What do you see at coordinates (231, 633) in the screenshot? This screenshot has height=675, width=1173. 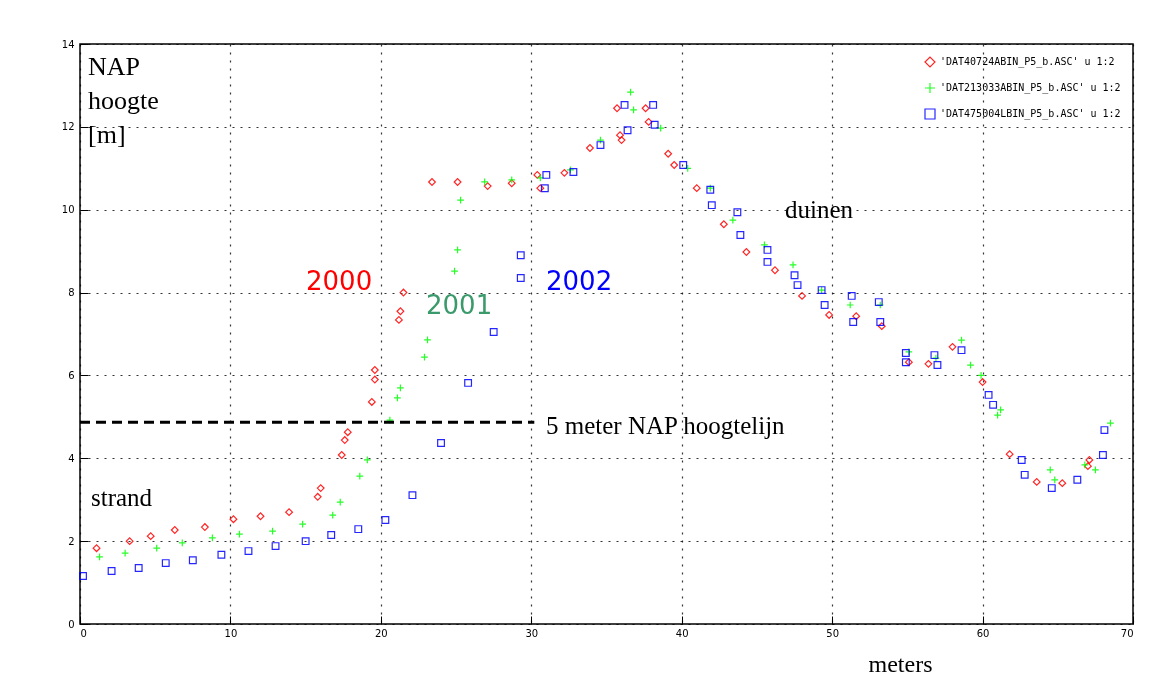 I see `x-tick-label: 10` at bounding box center [231, 633].